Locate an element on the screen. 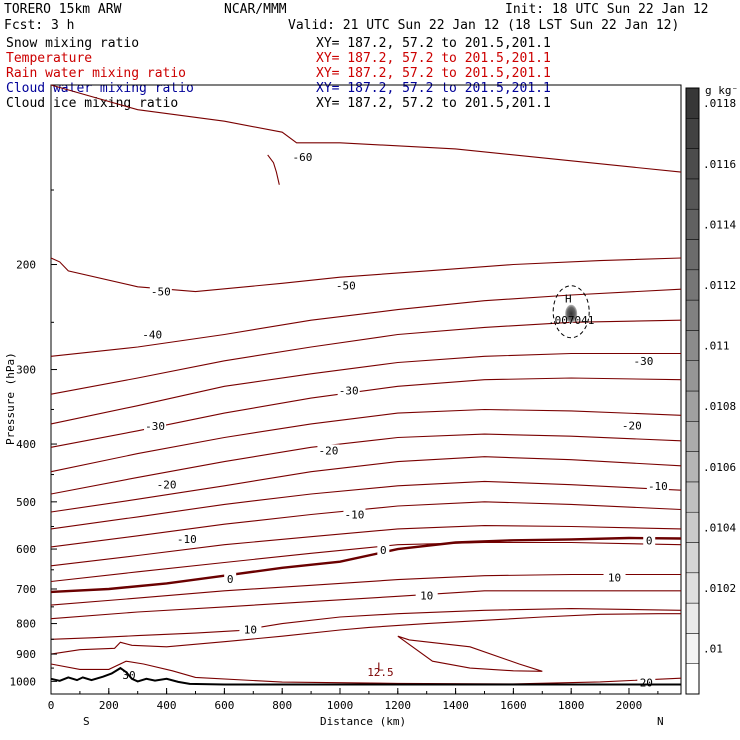 Image resolution: width=740 pixels, height=740 pixels. annotation-label: 12.5 is located at coordinates (380, 672).